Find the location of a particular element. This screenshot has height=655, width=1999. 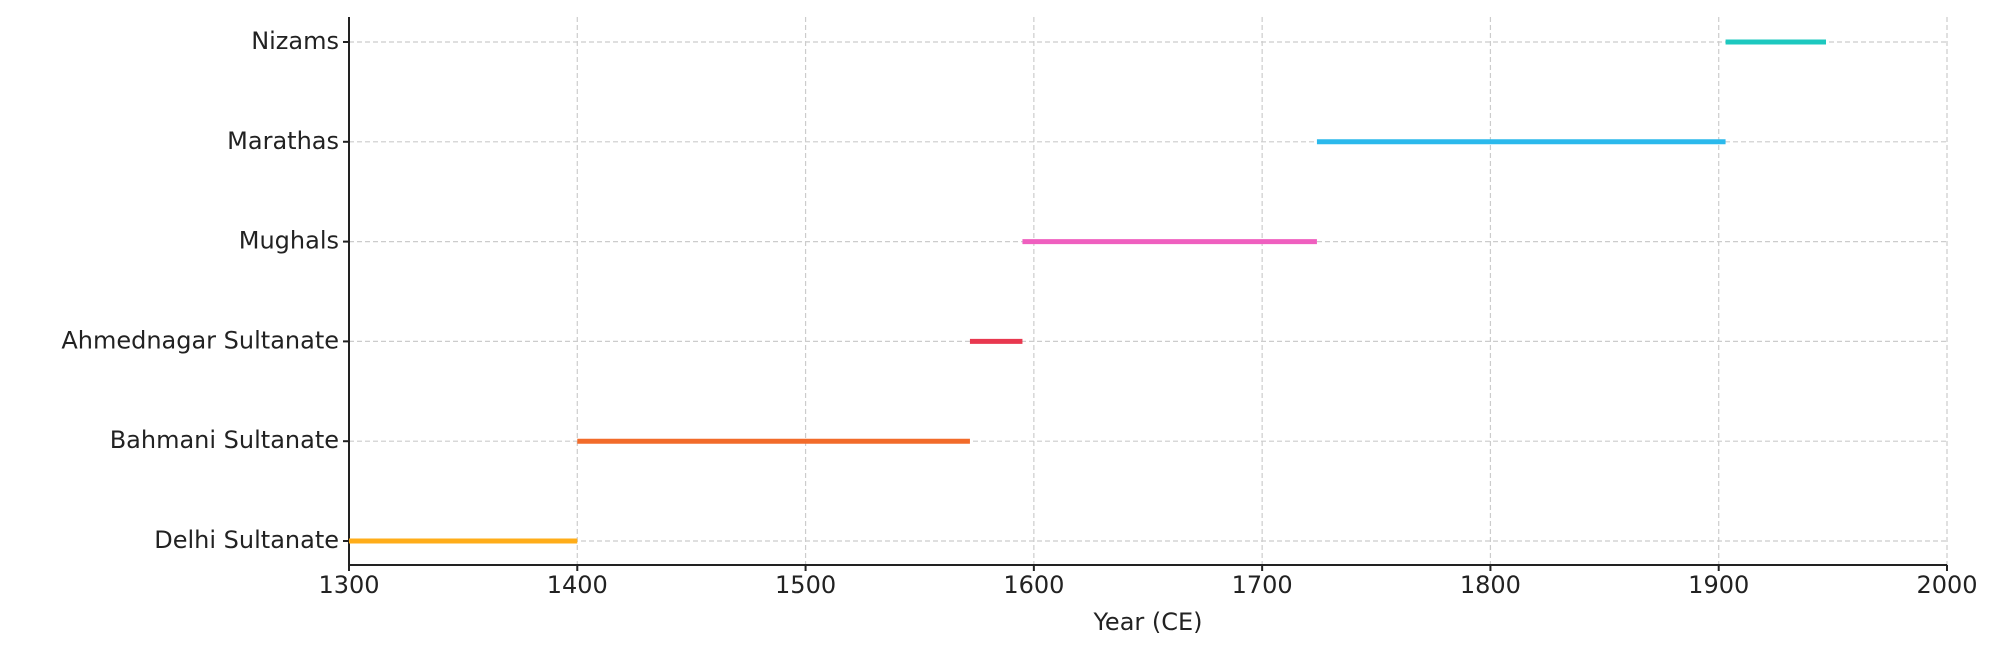

x-tick-label: 1800 is located at coordinates (1490, 585).